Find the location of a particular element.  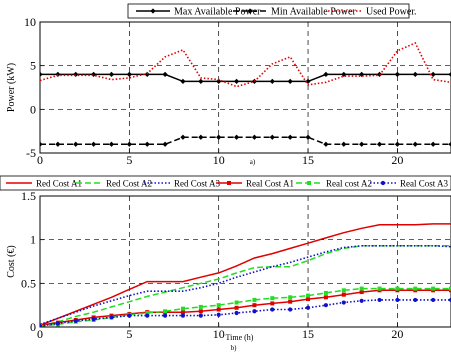

power-legend-marker-min-available-power is located at coordinates (250, 11).